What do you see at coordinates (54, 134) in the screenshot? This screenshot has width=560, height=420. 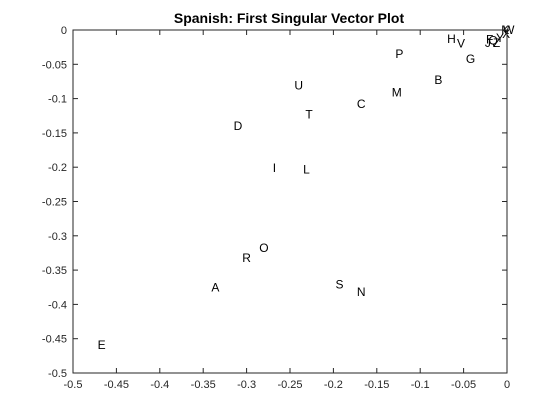 I see `y-tick-label: -0.15` at bounding box center [54, 134].